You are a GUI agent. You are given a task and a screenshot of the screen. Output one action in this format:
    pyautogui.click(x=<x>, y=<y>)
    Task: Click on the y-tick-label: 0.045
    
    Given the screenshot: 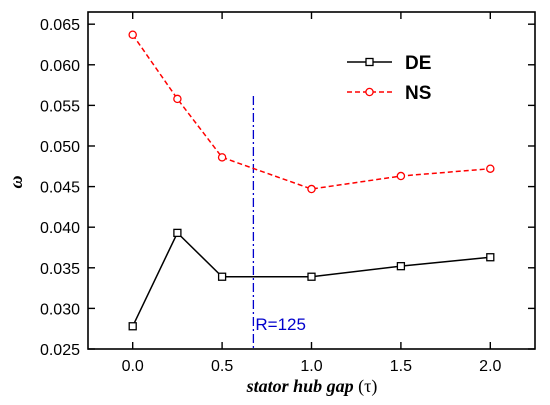 What is the action you would take?
    pyautogui.click(x=60, y=188)
    